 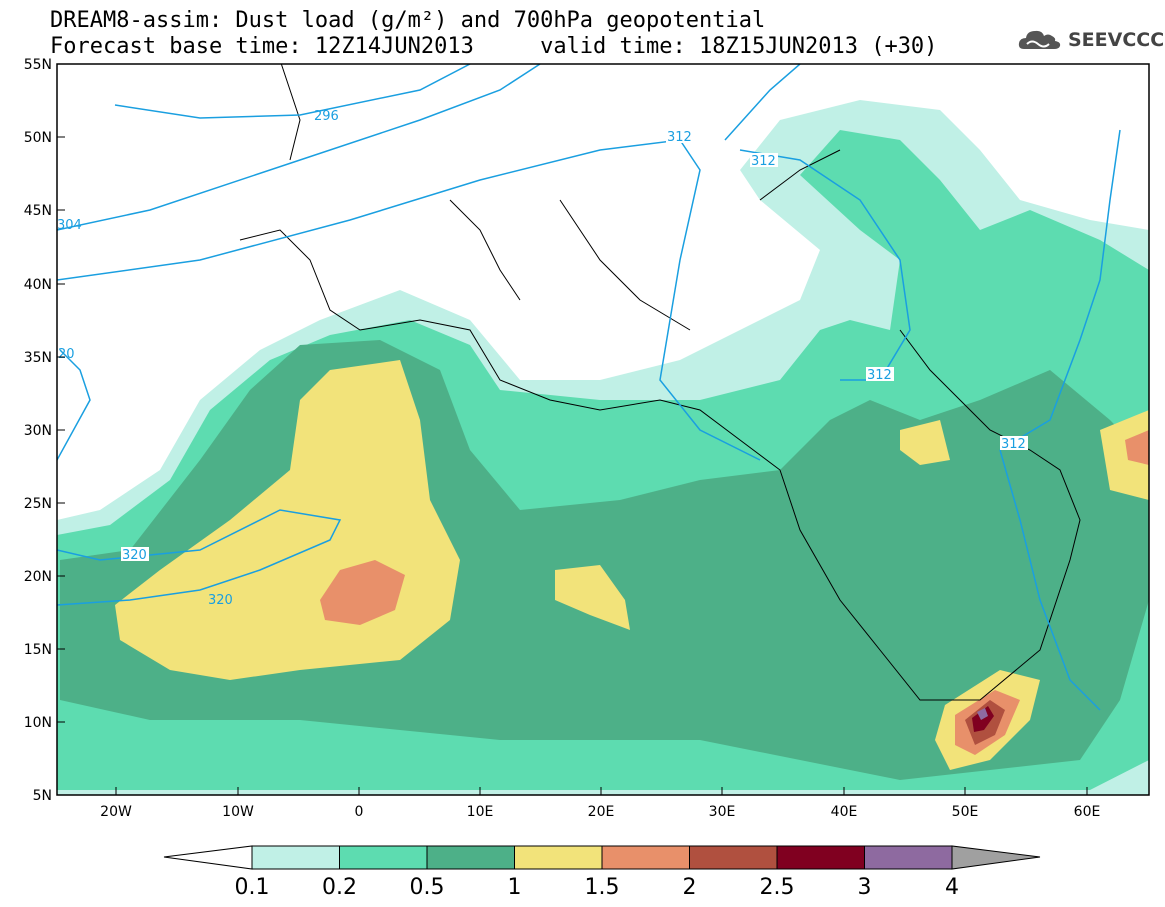 I want to click on logo-text: SEEVCCC, so click(x=1116, y=40).